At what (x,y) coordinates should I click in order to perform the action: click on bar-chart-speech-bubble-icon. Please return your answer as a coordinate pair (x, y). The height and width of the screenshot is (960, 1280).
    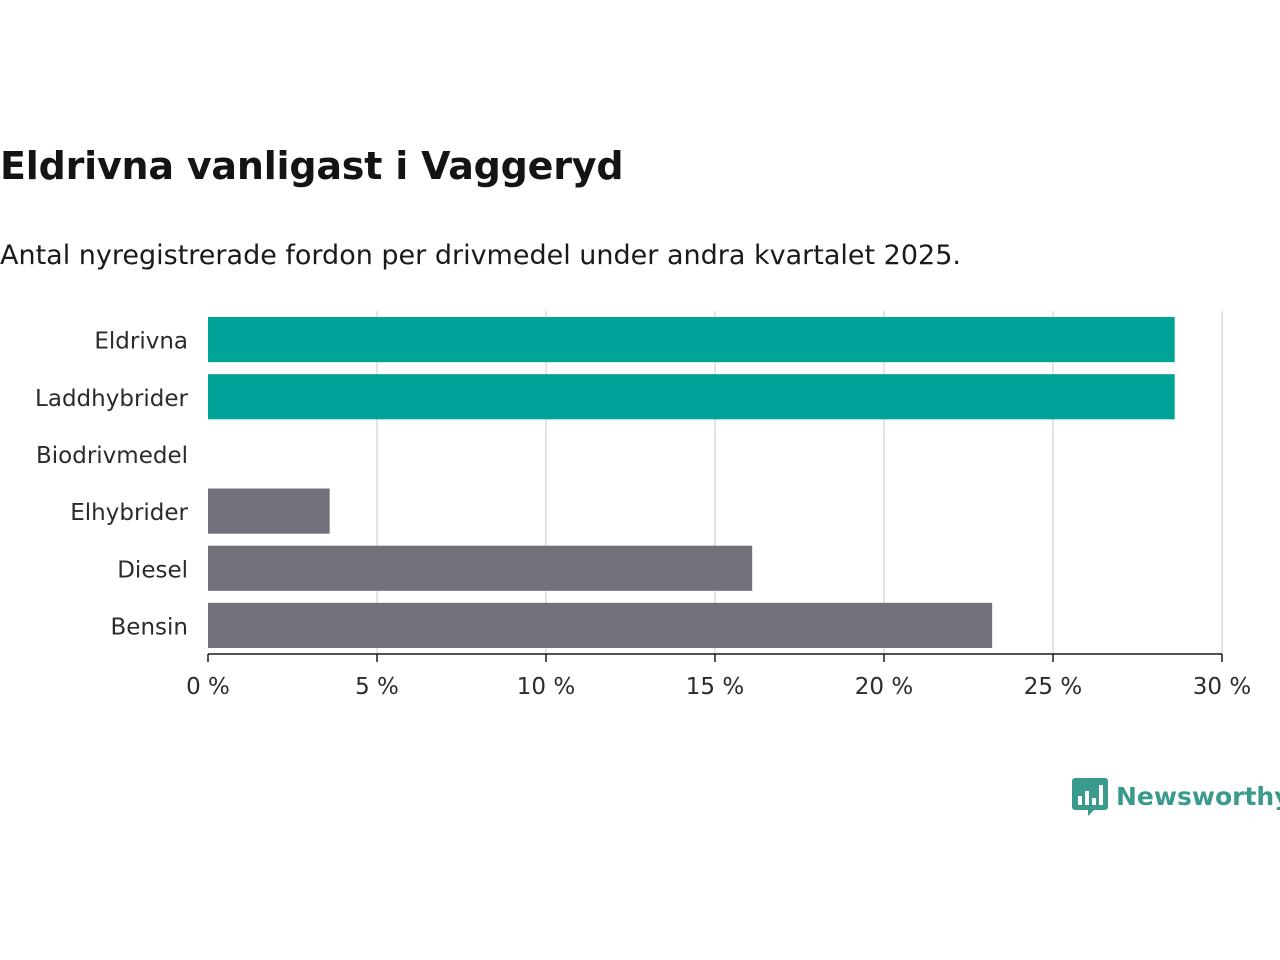
    Looking at the image, I should click on (1090, 797).